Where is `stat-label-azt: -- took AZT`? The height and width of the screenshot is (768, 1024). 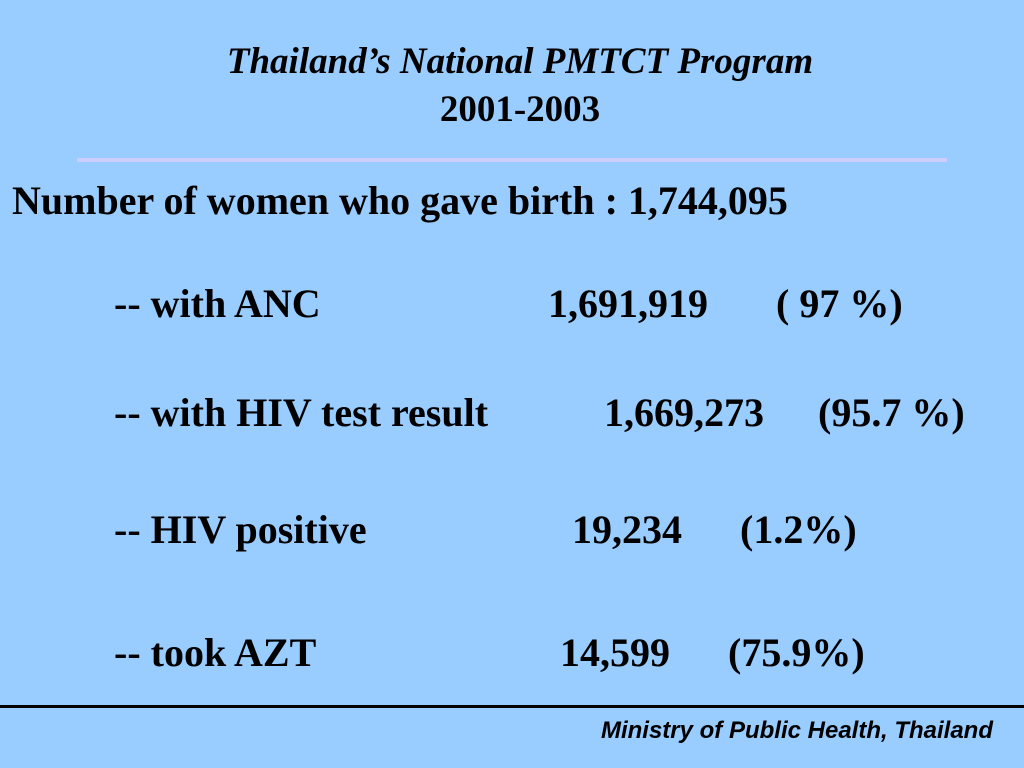
stat-label-azt: -- took AZT is located at coordinates (215, 652).